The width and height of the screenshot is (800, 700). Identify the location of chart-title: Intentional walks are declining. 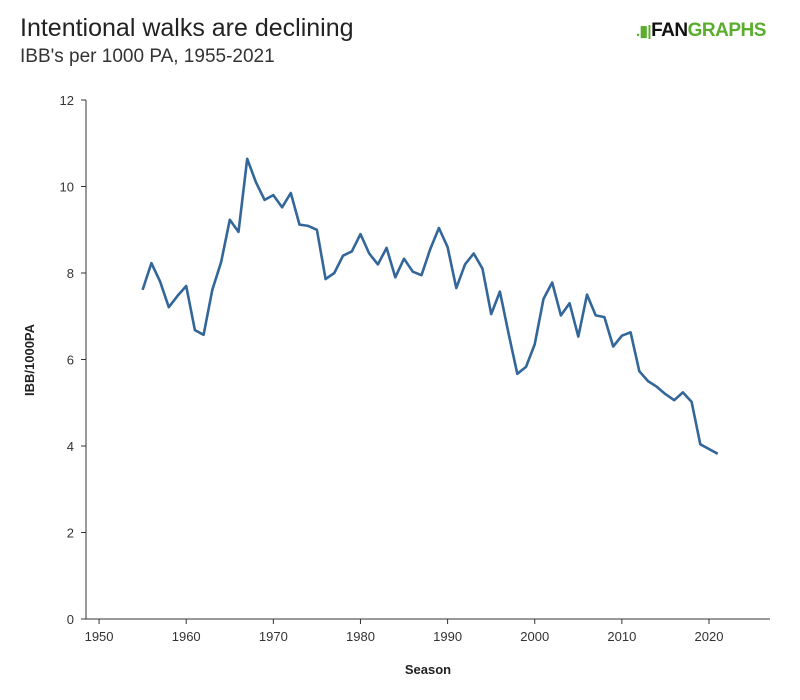
(187, 28).